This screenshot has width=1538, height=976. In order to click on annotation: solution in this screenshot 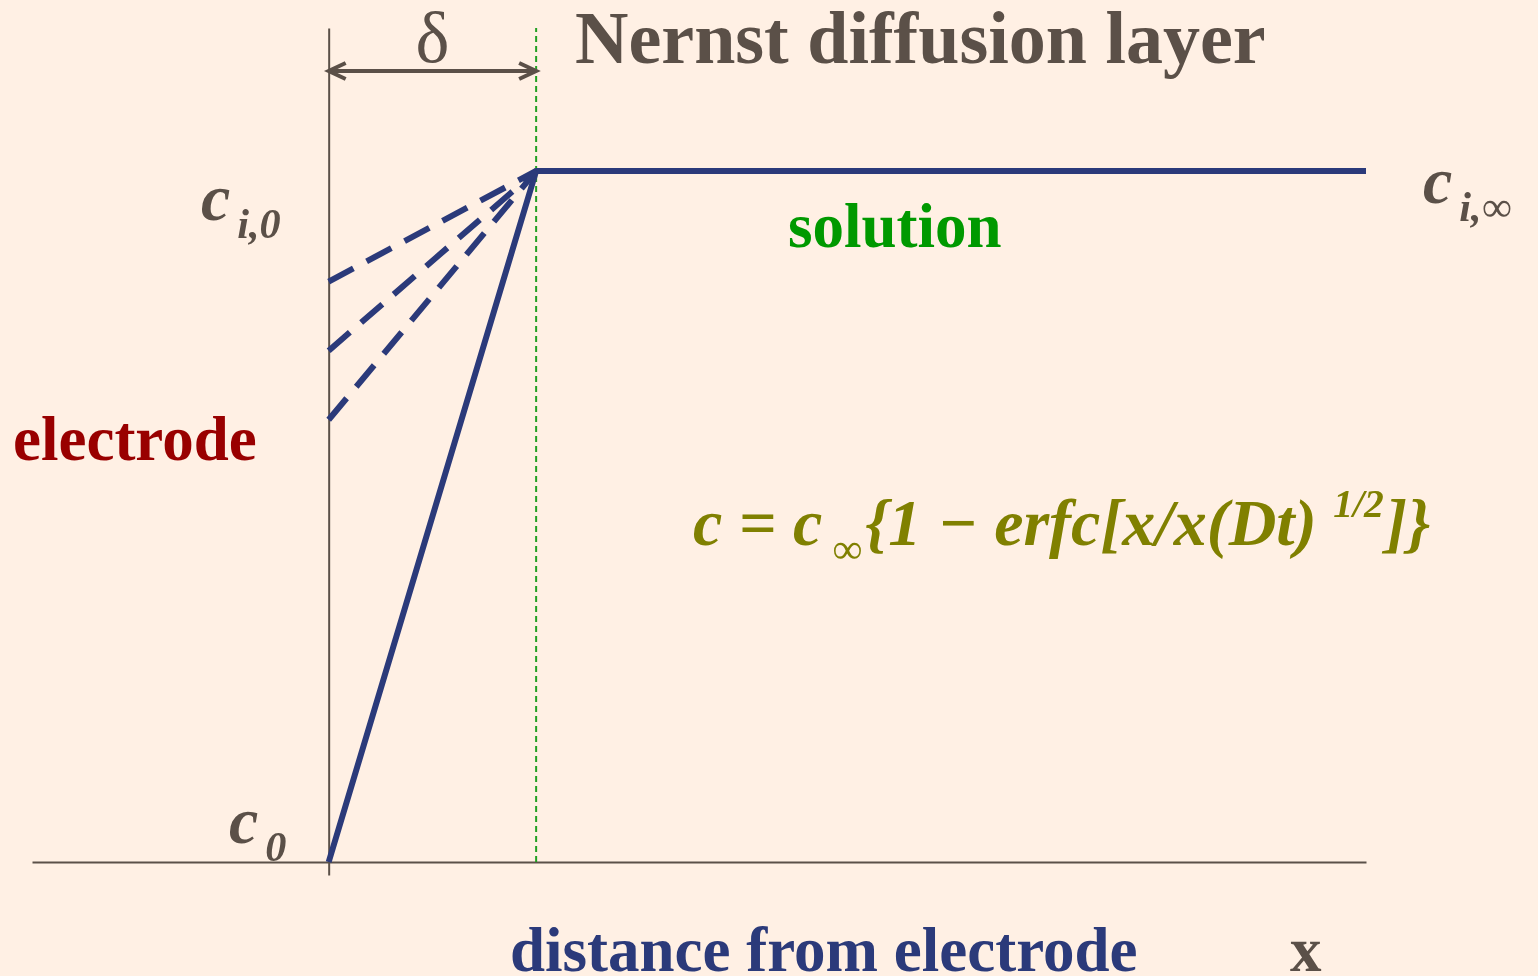, I will do `click(895, 226)`.